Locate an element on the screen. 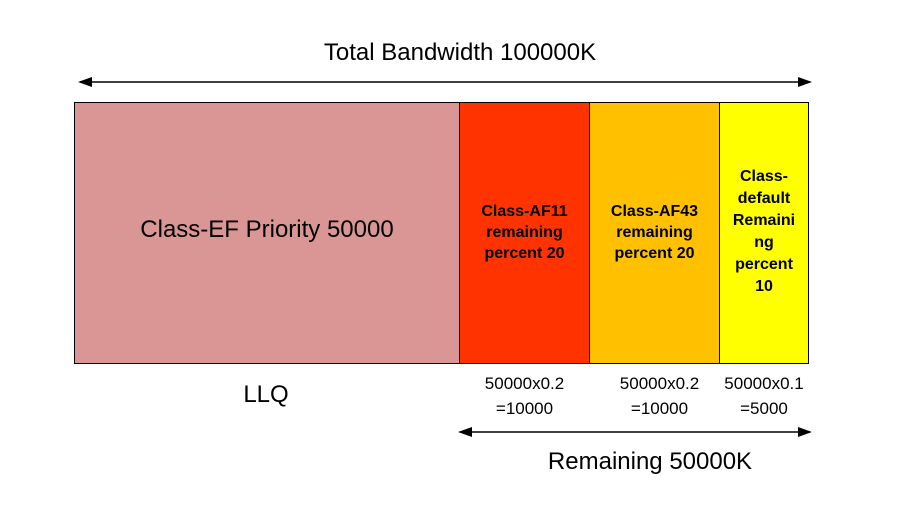  class-af43-label: Class-AF43 remaining percent 20 is located at coordinates (654, 232).